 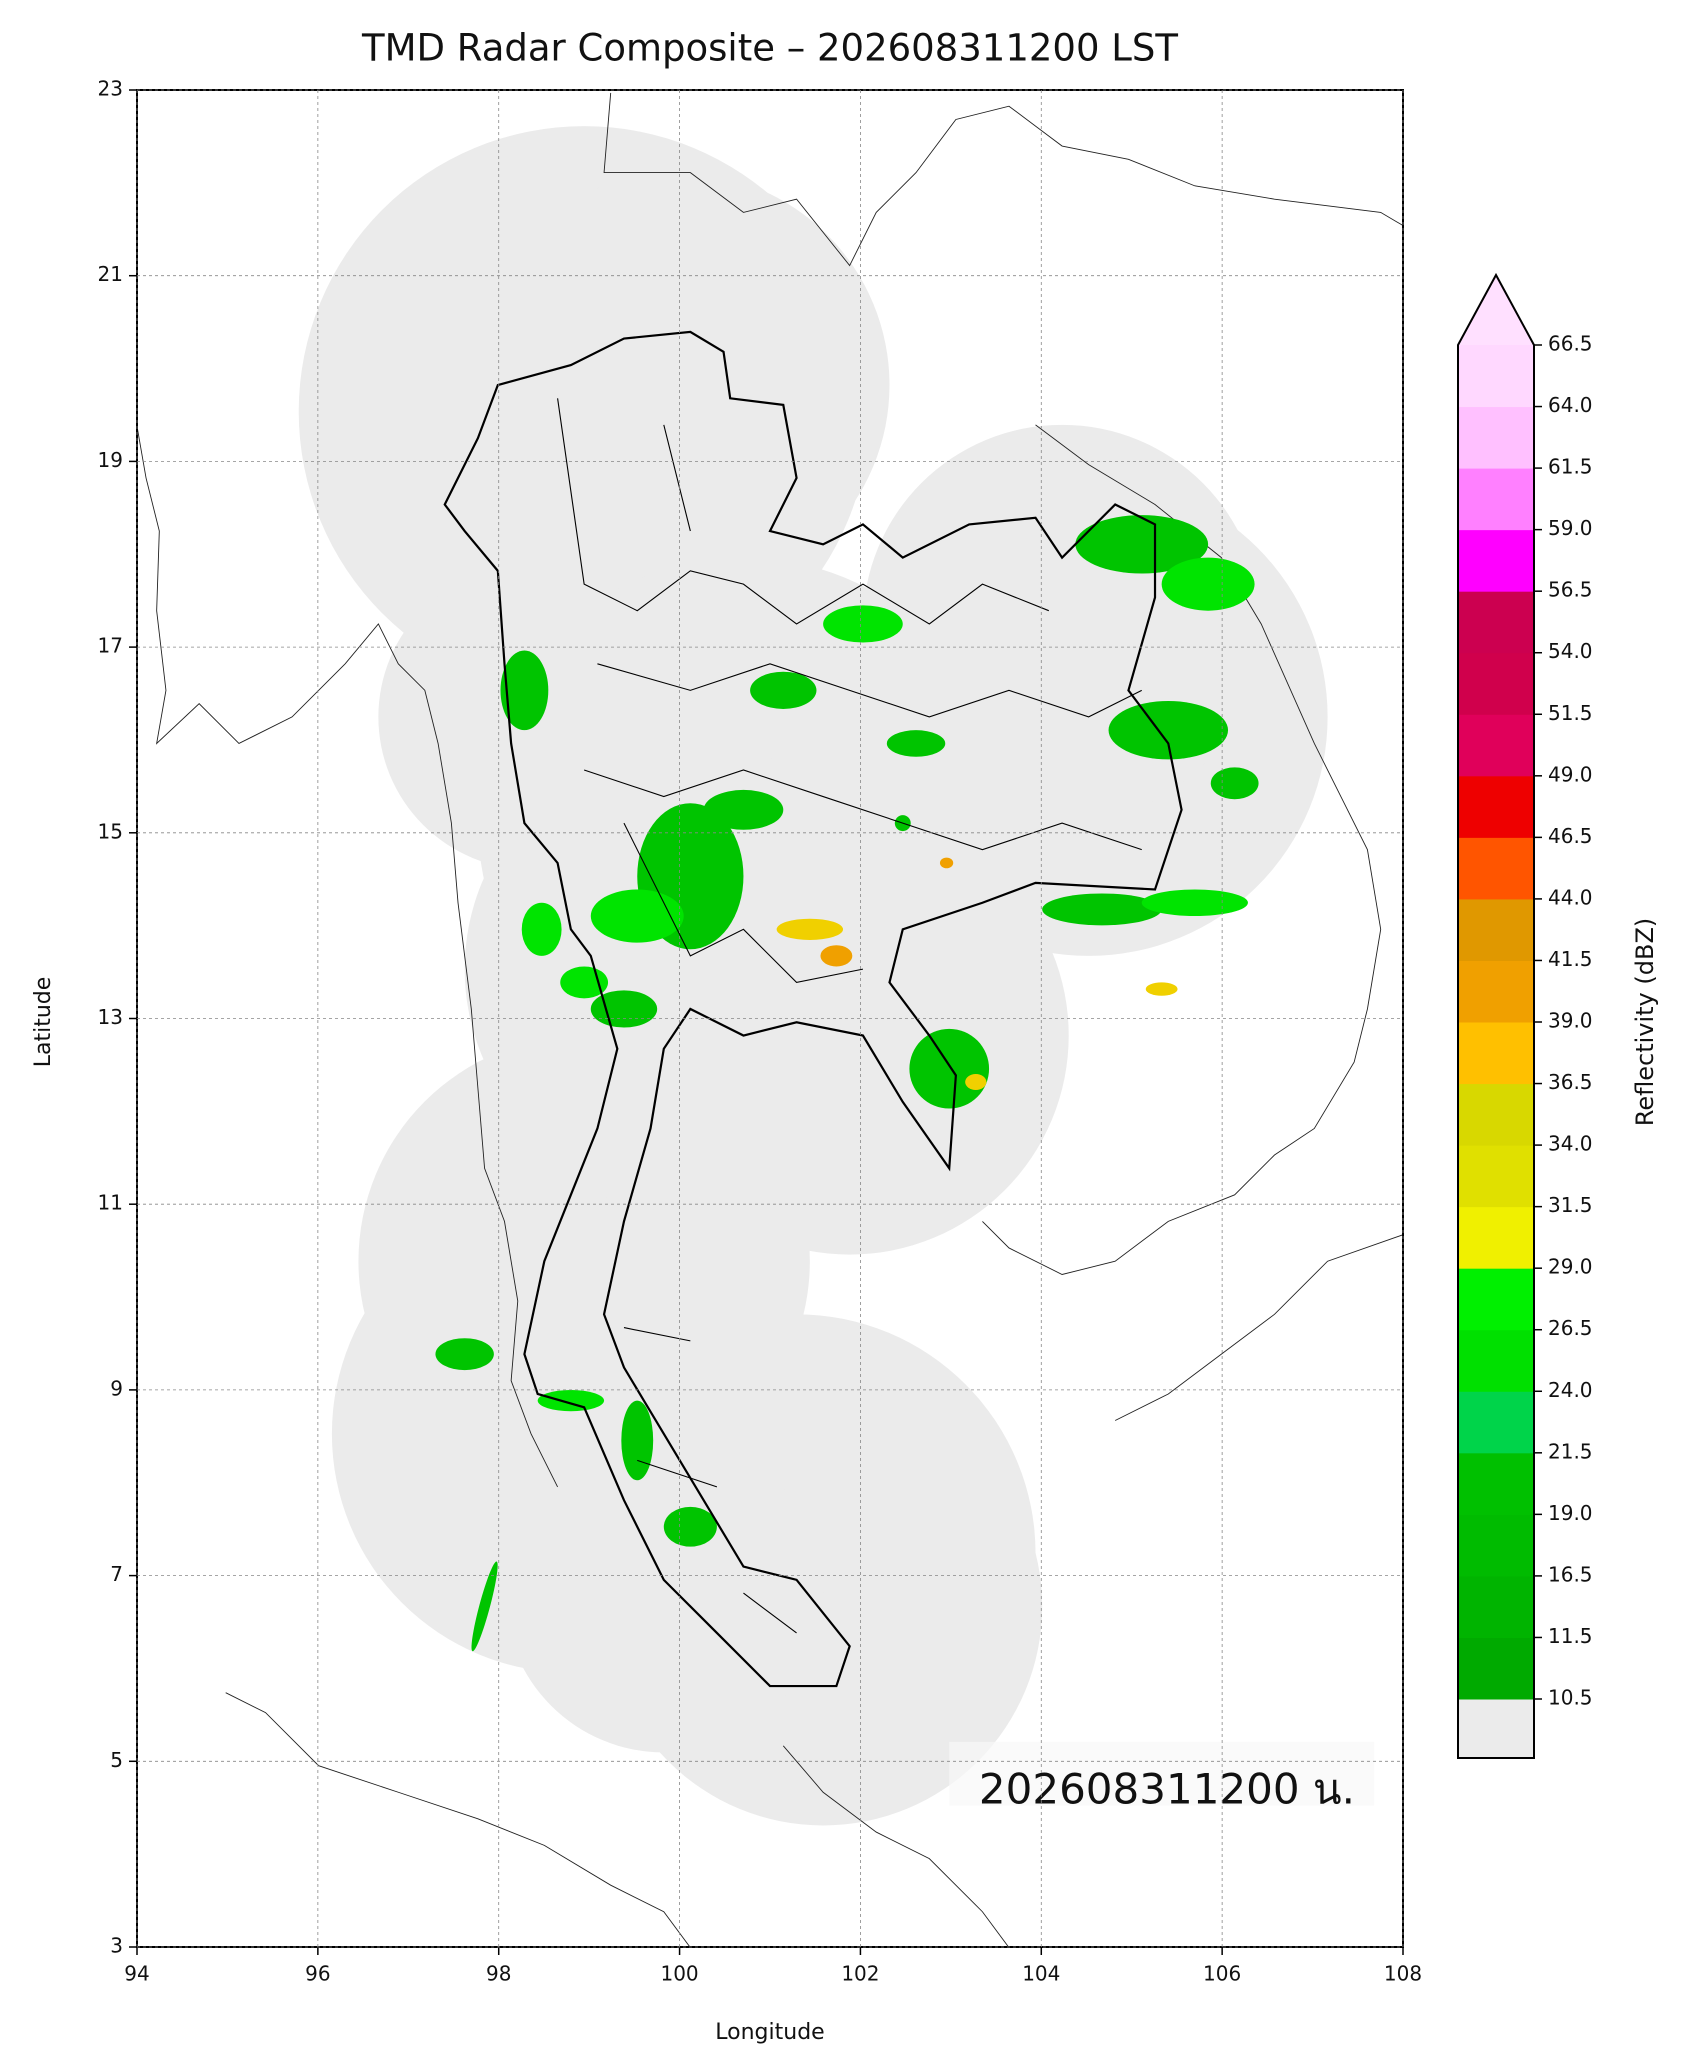 What do you see at coordinates (1570, 467) in the screenshot?
I see `colorbar-tick-label: 61.5` at bounding box center [1570, 467].